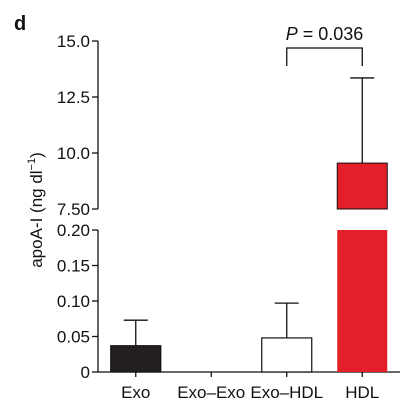 The width and height of the screenshot is (420, 414). I want to click on y-axis-label-text: apoA-I (ng dl, so click(36, 218).